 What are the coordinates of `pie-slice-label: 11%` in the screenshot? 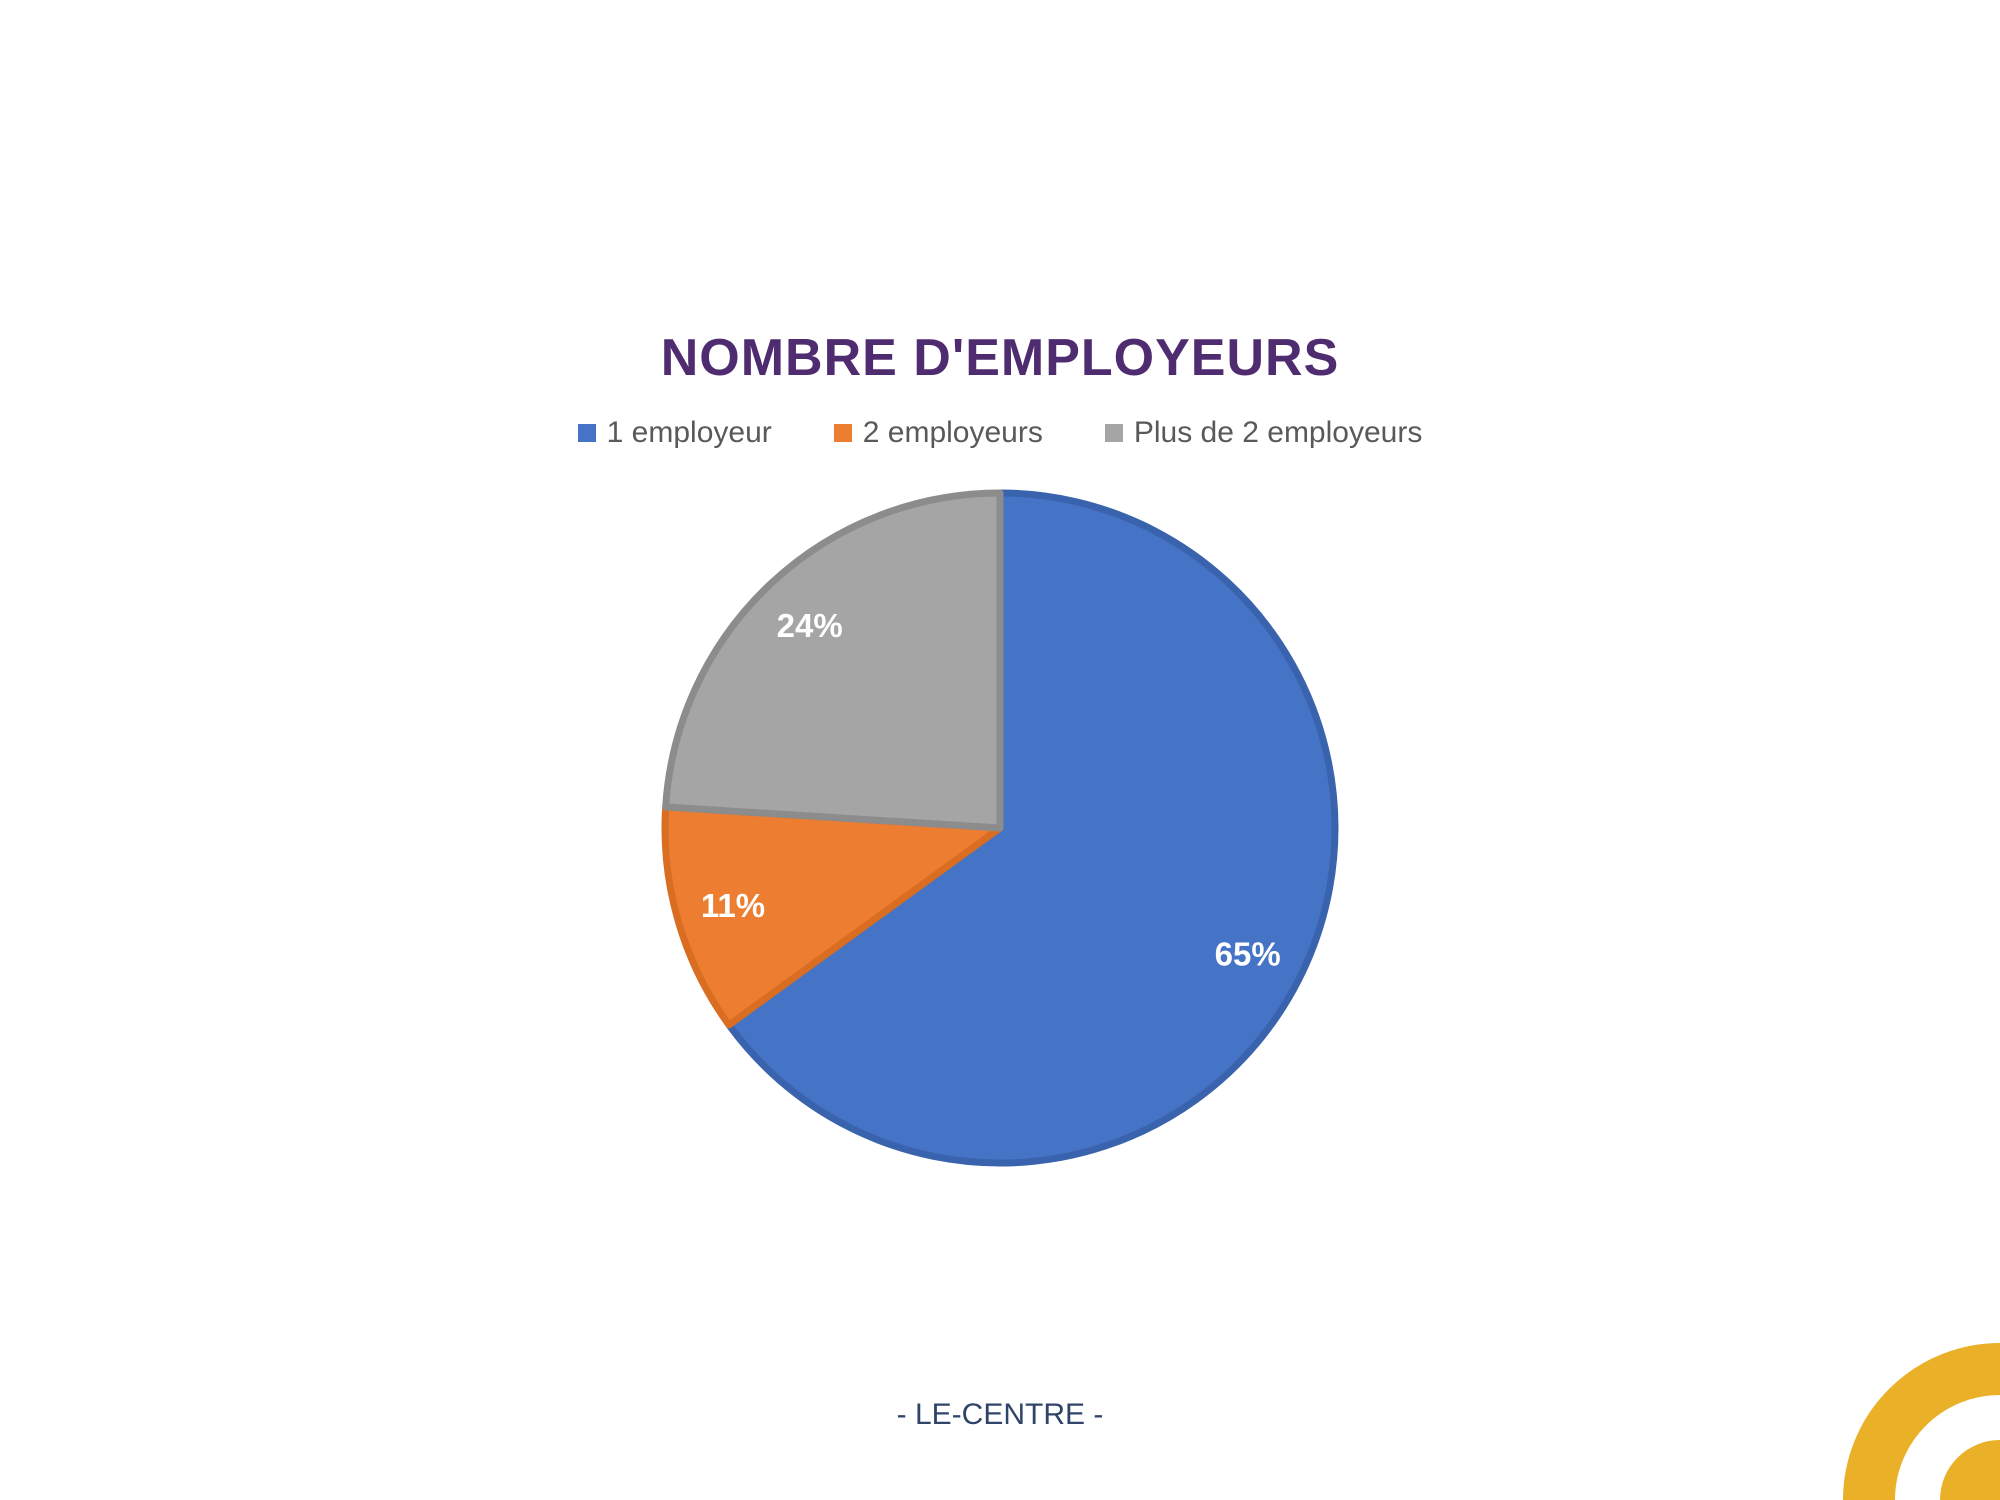 It's located at (733, 905).